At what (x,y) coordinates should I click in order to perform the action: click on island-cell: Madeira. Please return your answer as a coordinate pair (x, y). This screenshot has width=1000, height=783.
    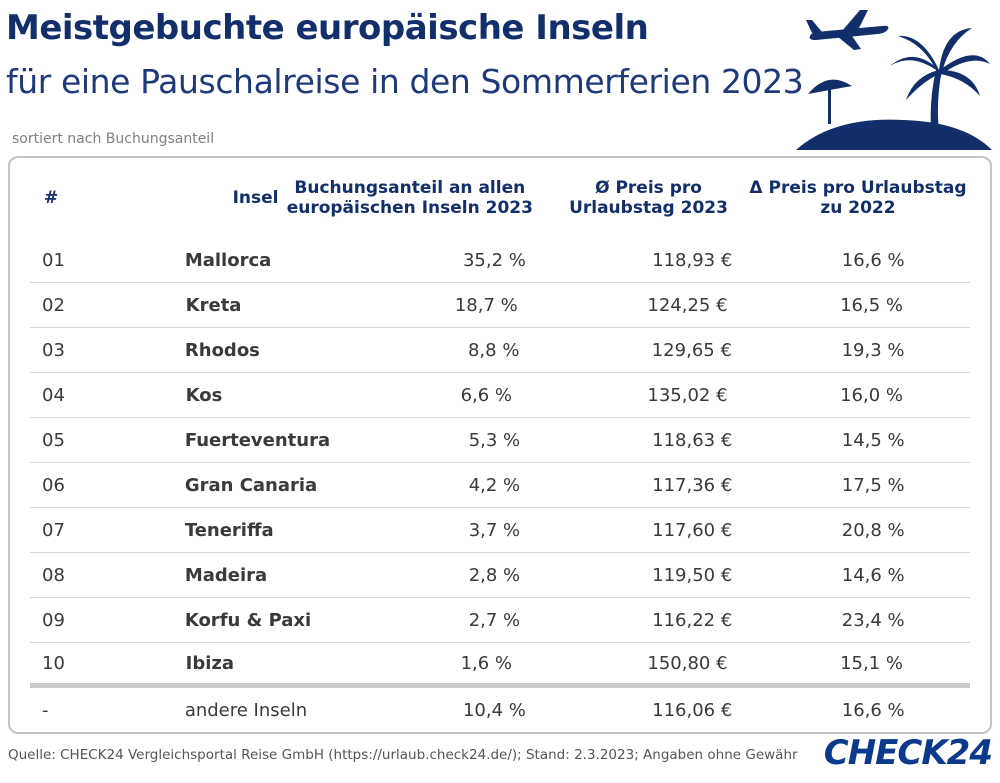
    Looking at the image, I should click on (226, 575).